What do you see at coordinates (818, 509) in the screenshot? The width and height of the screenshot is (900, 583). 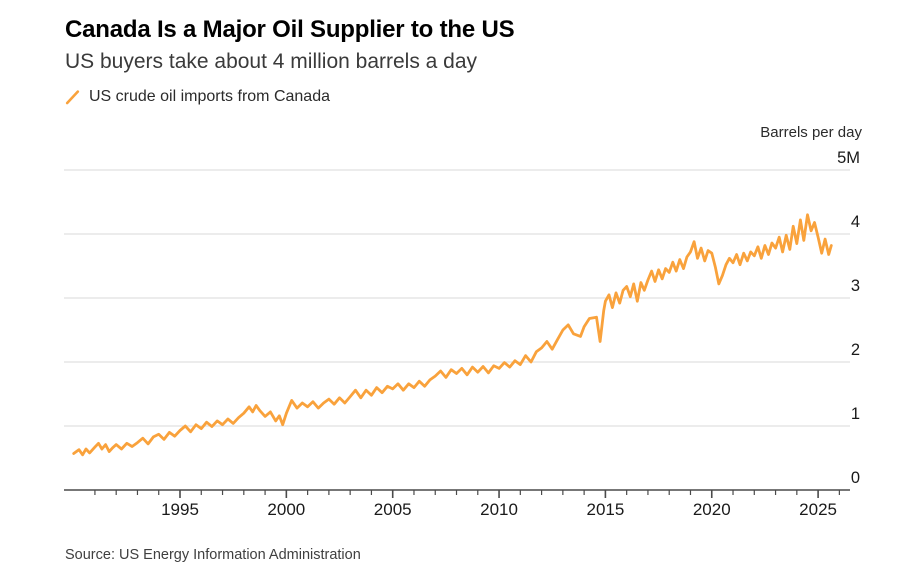 I see `x-tick-label: 2025` at bounding box center [818, 509].